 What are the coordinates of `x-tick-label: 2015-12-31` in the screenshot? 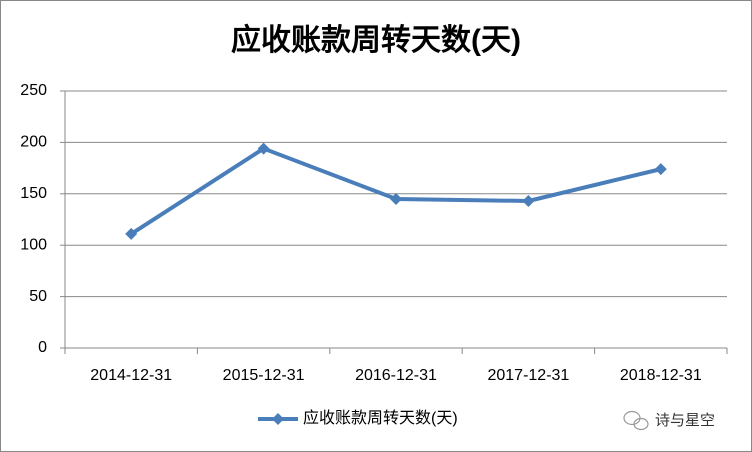 It's located at (264, 375).